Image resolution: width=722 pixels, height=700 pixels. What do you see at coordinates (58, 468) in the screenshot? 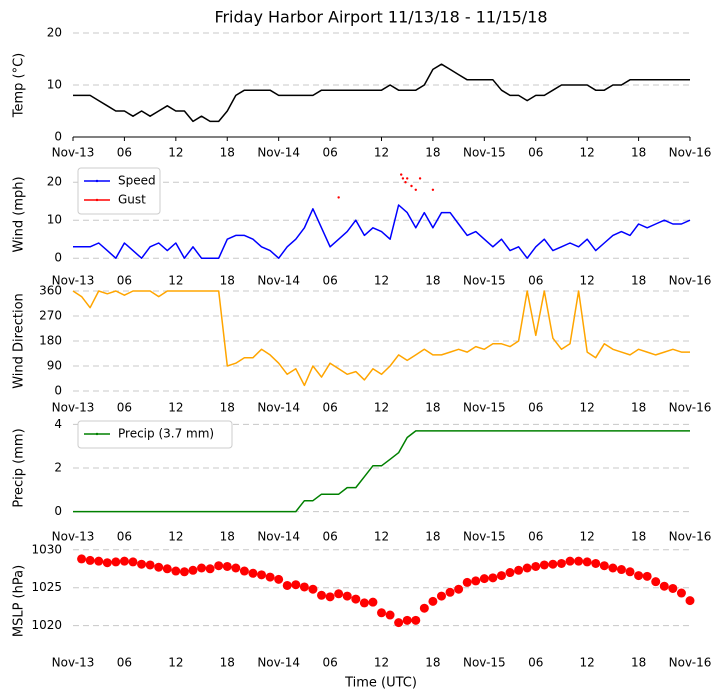
I see `y-tick-label: 2` at bounding box center [58, 468].